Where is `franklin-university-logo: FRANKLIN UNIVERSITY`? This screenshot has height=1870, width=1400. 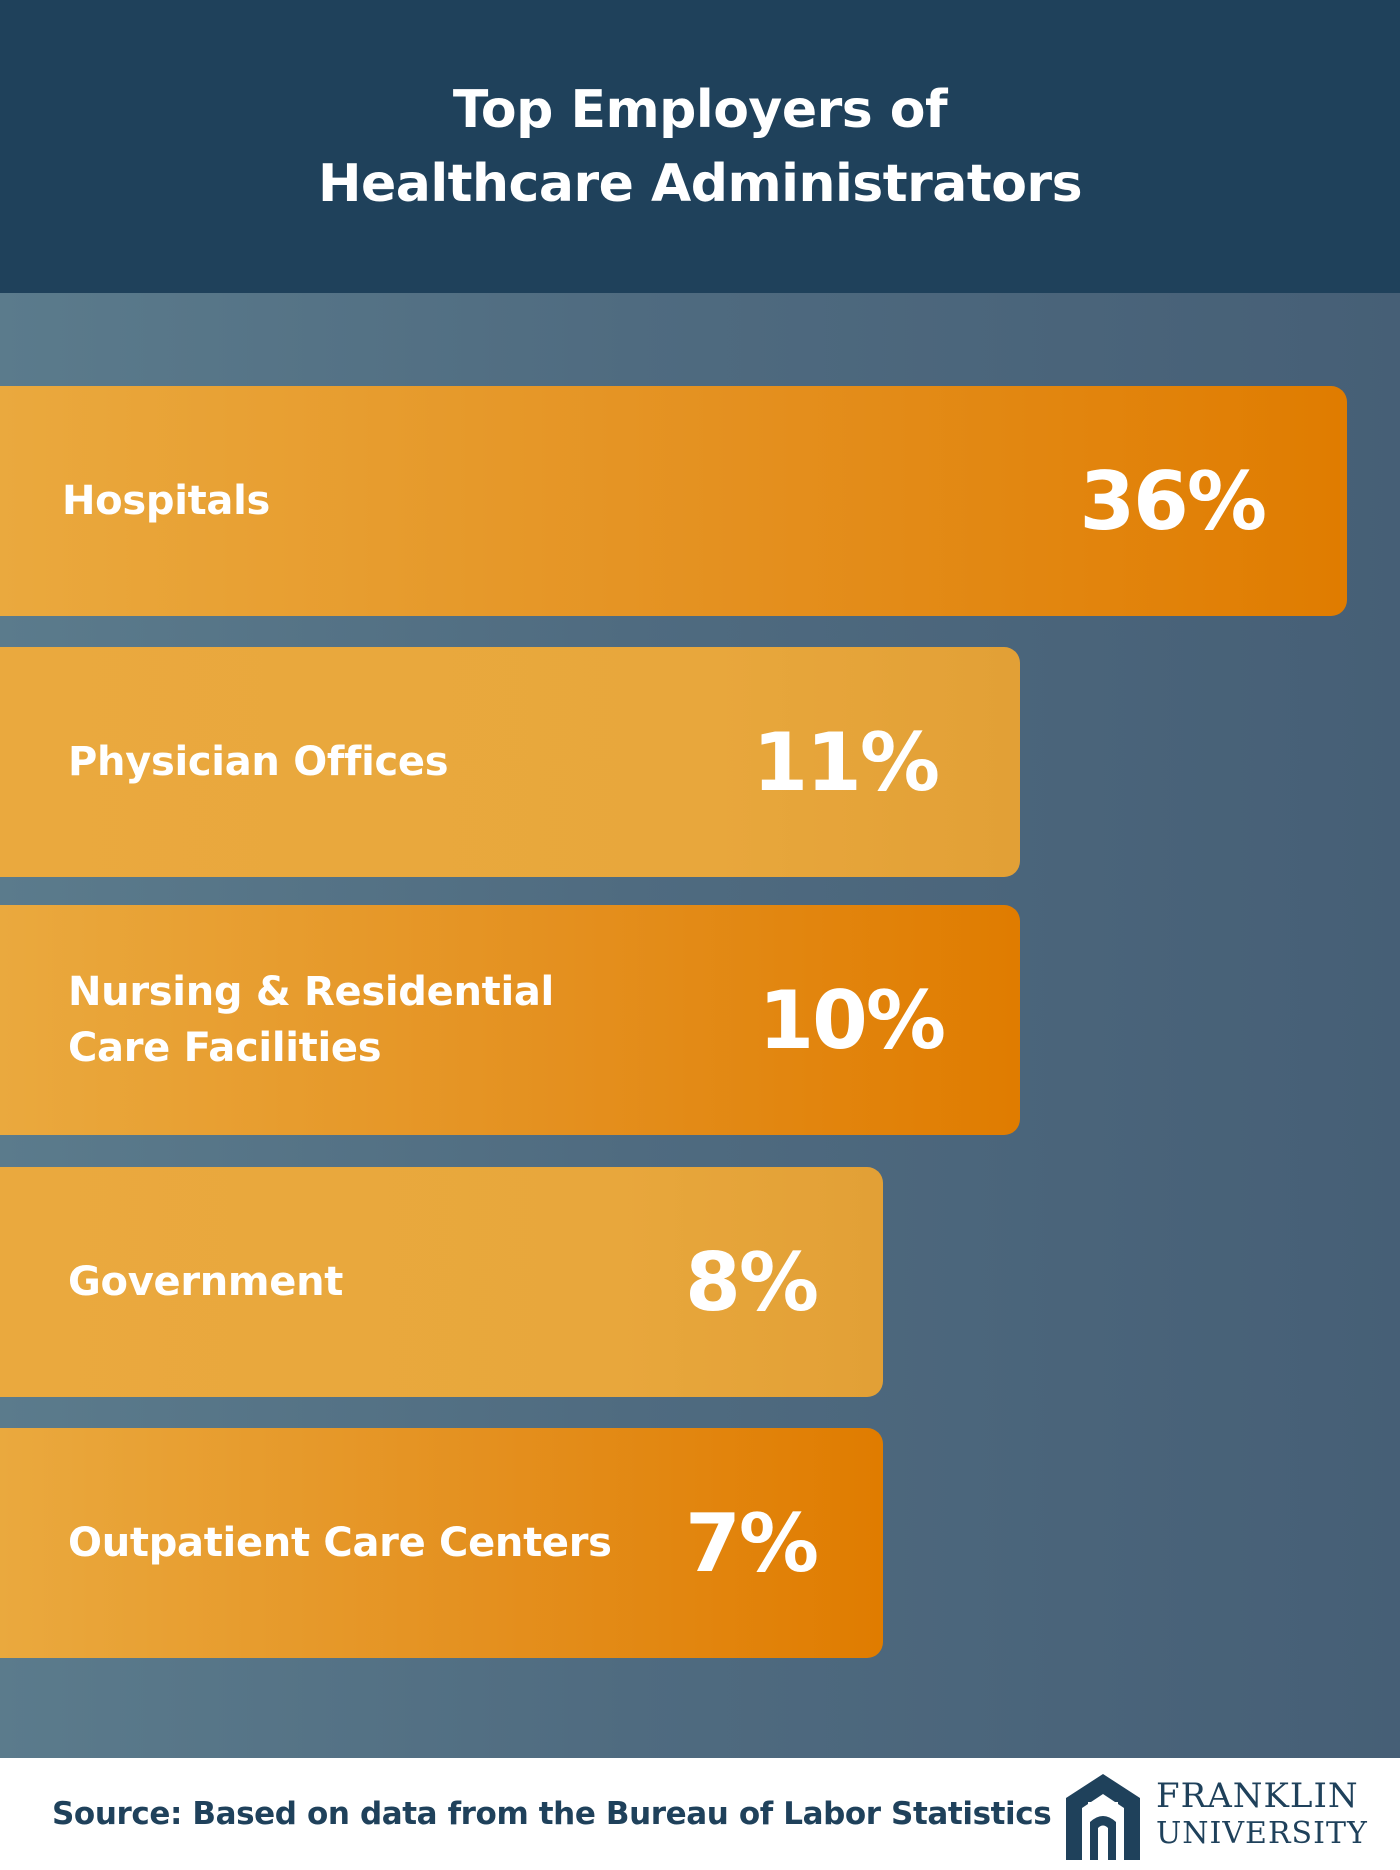
franklin-university-logo: FRANKLIN UNIVERSITY is located at coordinates (1223, 1816).